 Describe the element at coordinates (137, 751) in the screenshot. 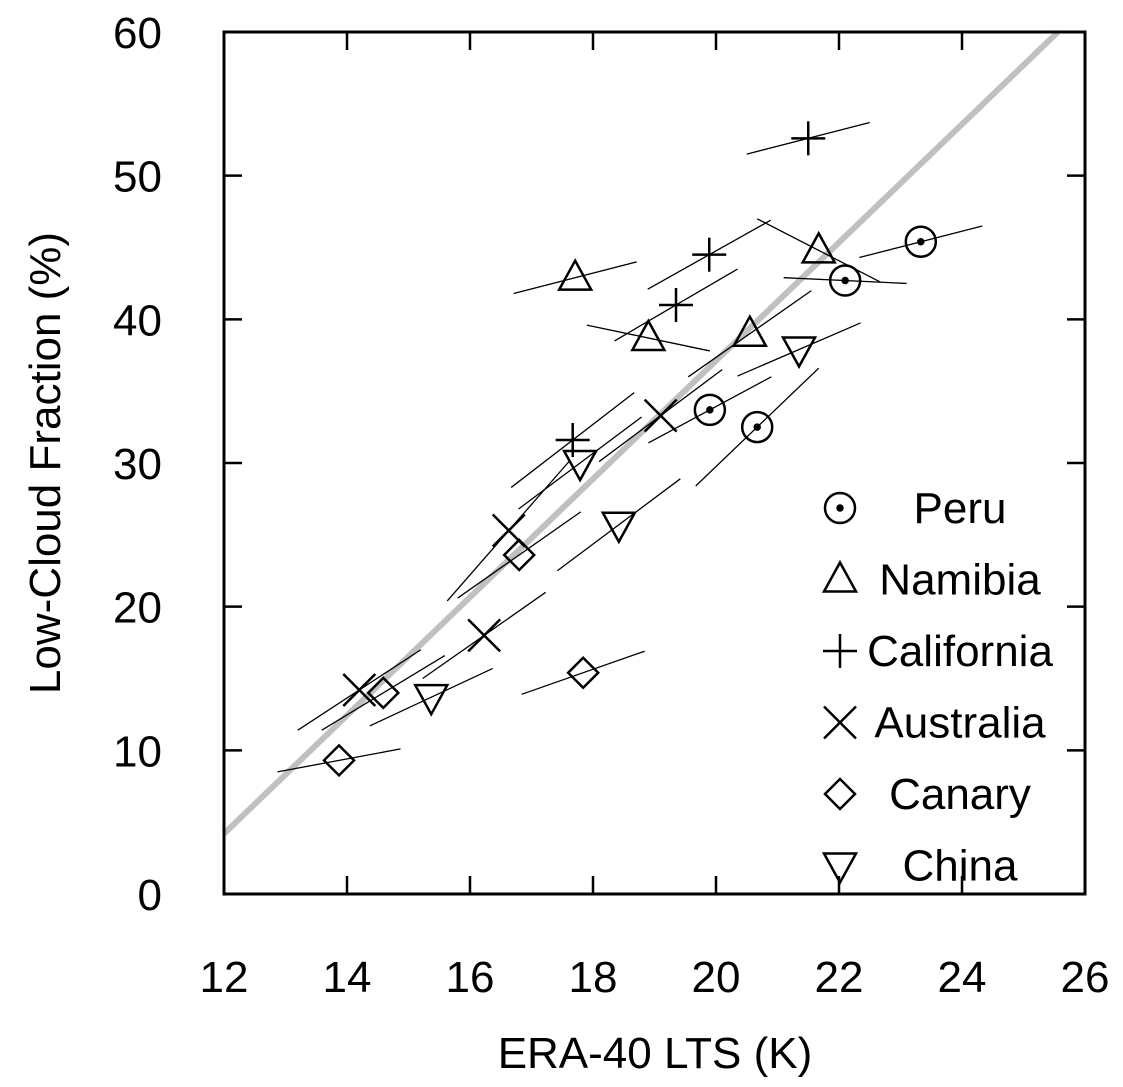

I see `y-tick-label: 10` at that location.